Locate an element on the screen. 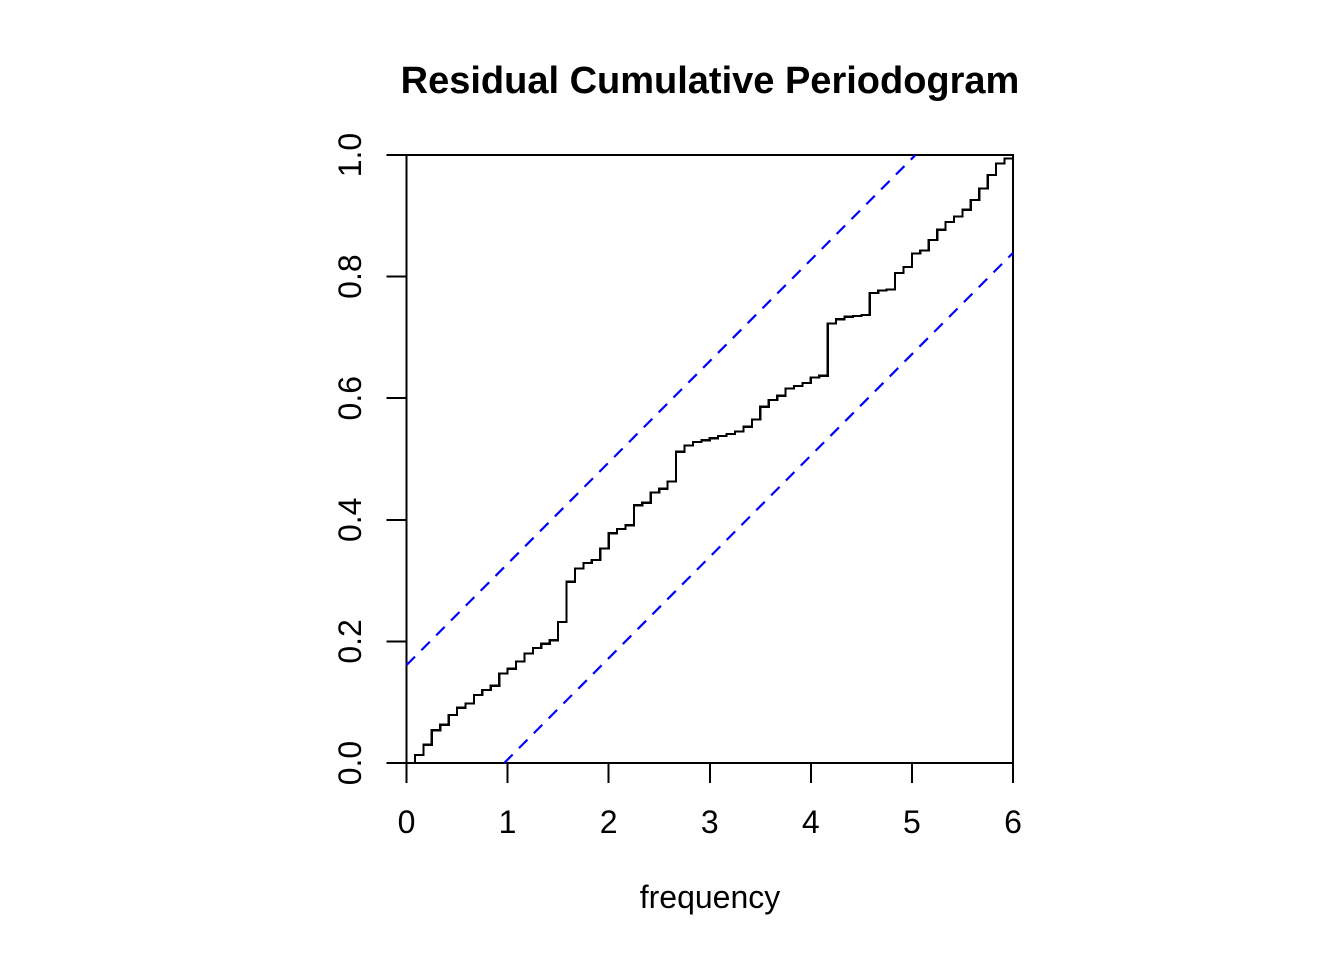  x-tick-label: 6 is located at coordinates (1013, 822).